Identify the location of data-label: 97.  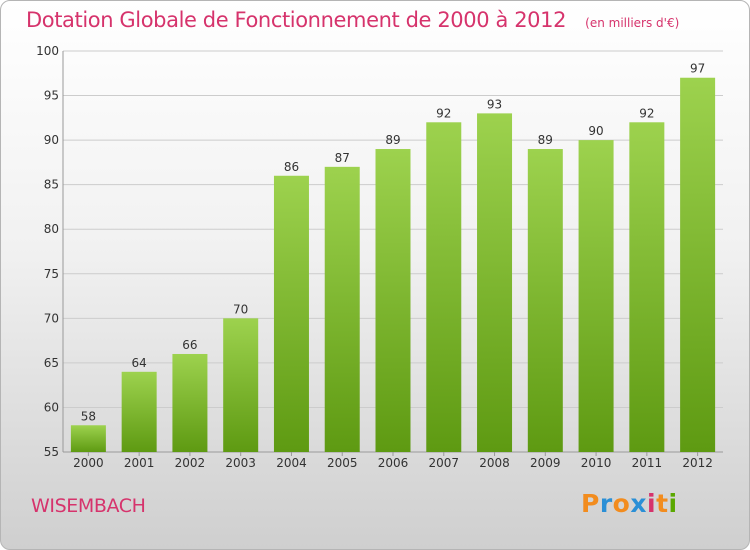
(697, 69).